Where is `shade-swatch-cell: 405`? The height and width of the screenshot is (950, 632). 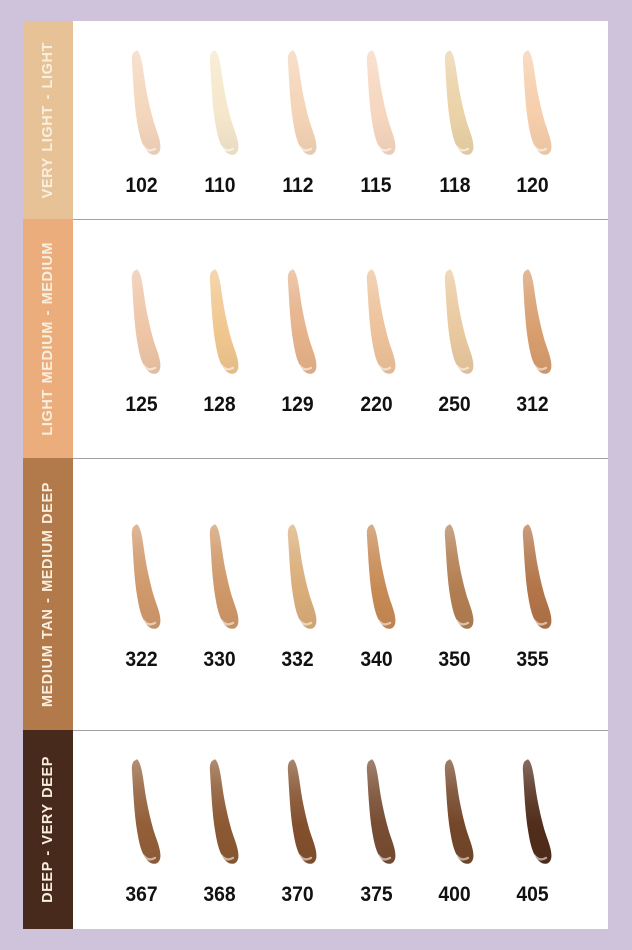 shade-swatch-cell: 405 is located at coordinates (533, 832).